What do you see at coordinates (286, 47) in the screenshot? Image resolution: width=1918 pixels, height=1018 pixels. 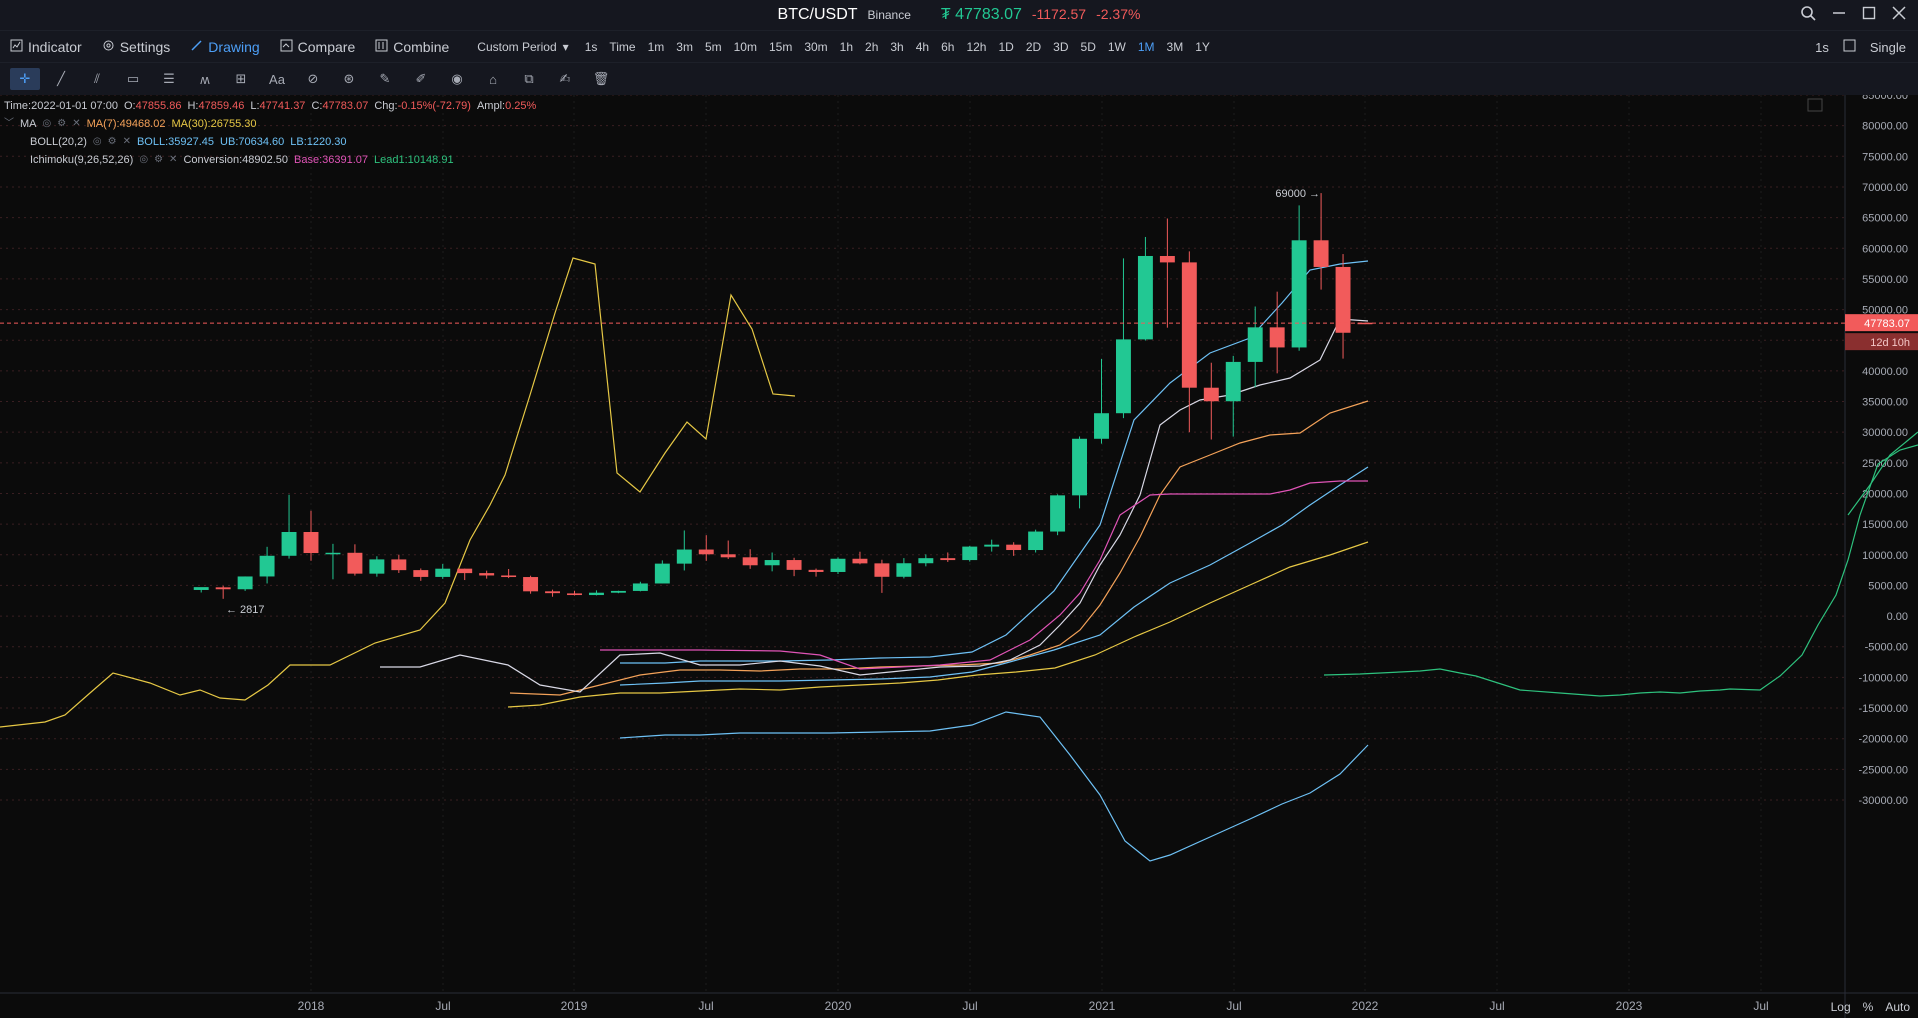 I see `compare-icon` at bounding box center [286, 47].